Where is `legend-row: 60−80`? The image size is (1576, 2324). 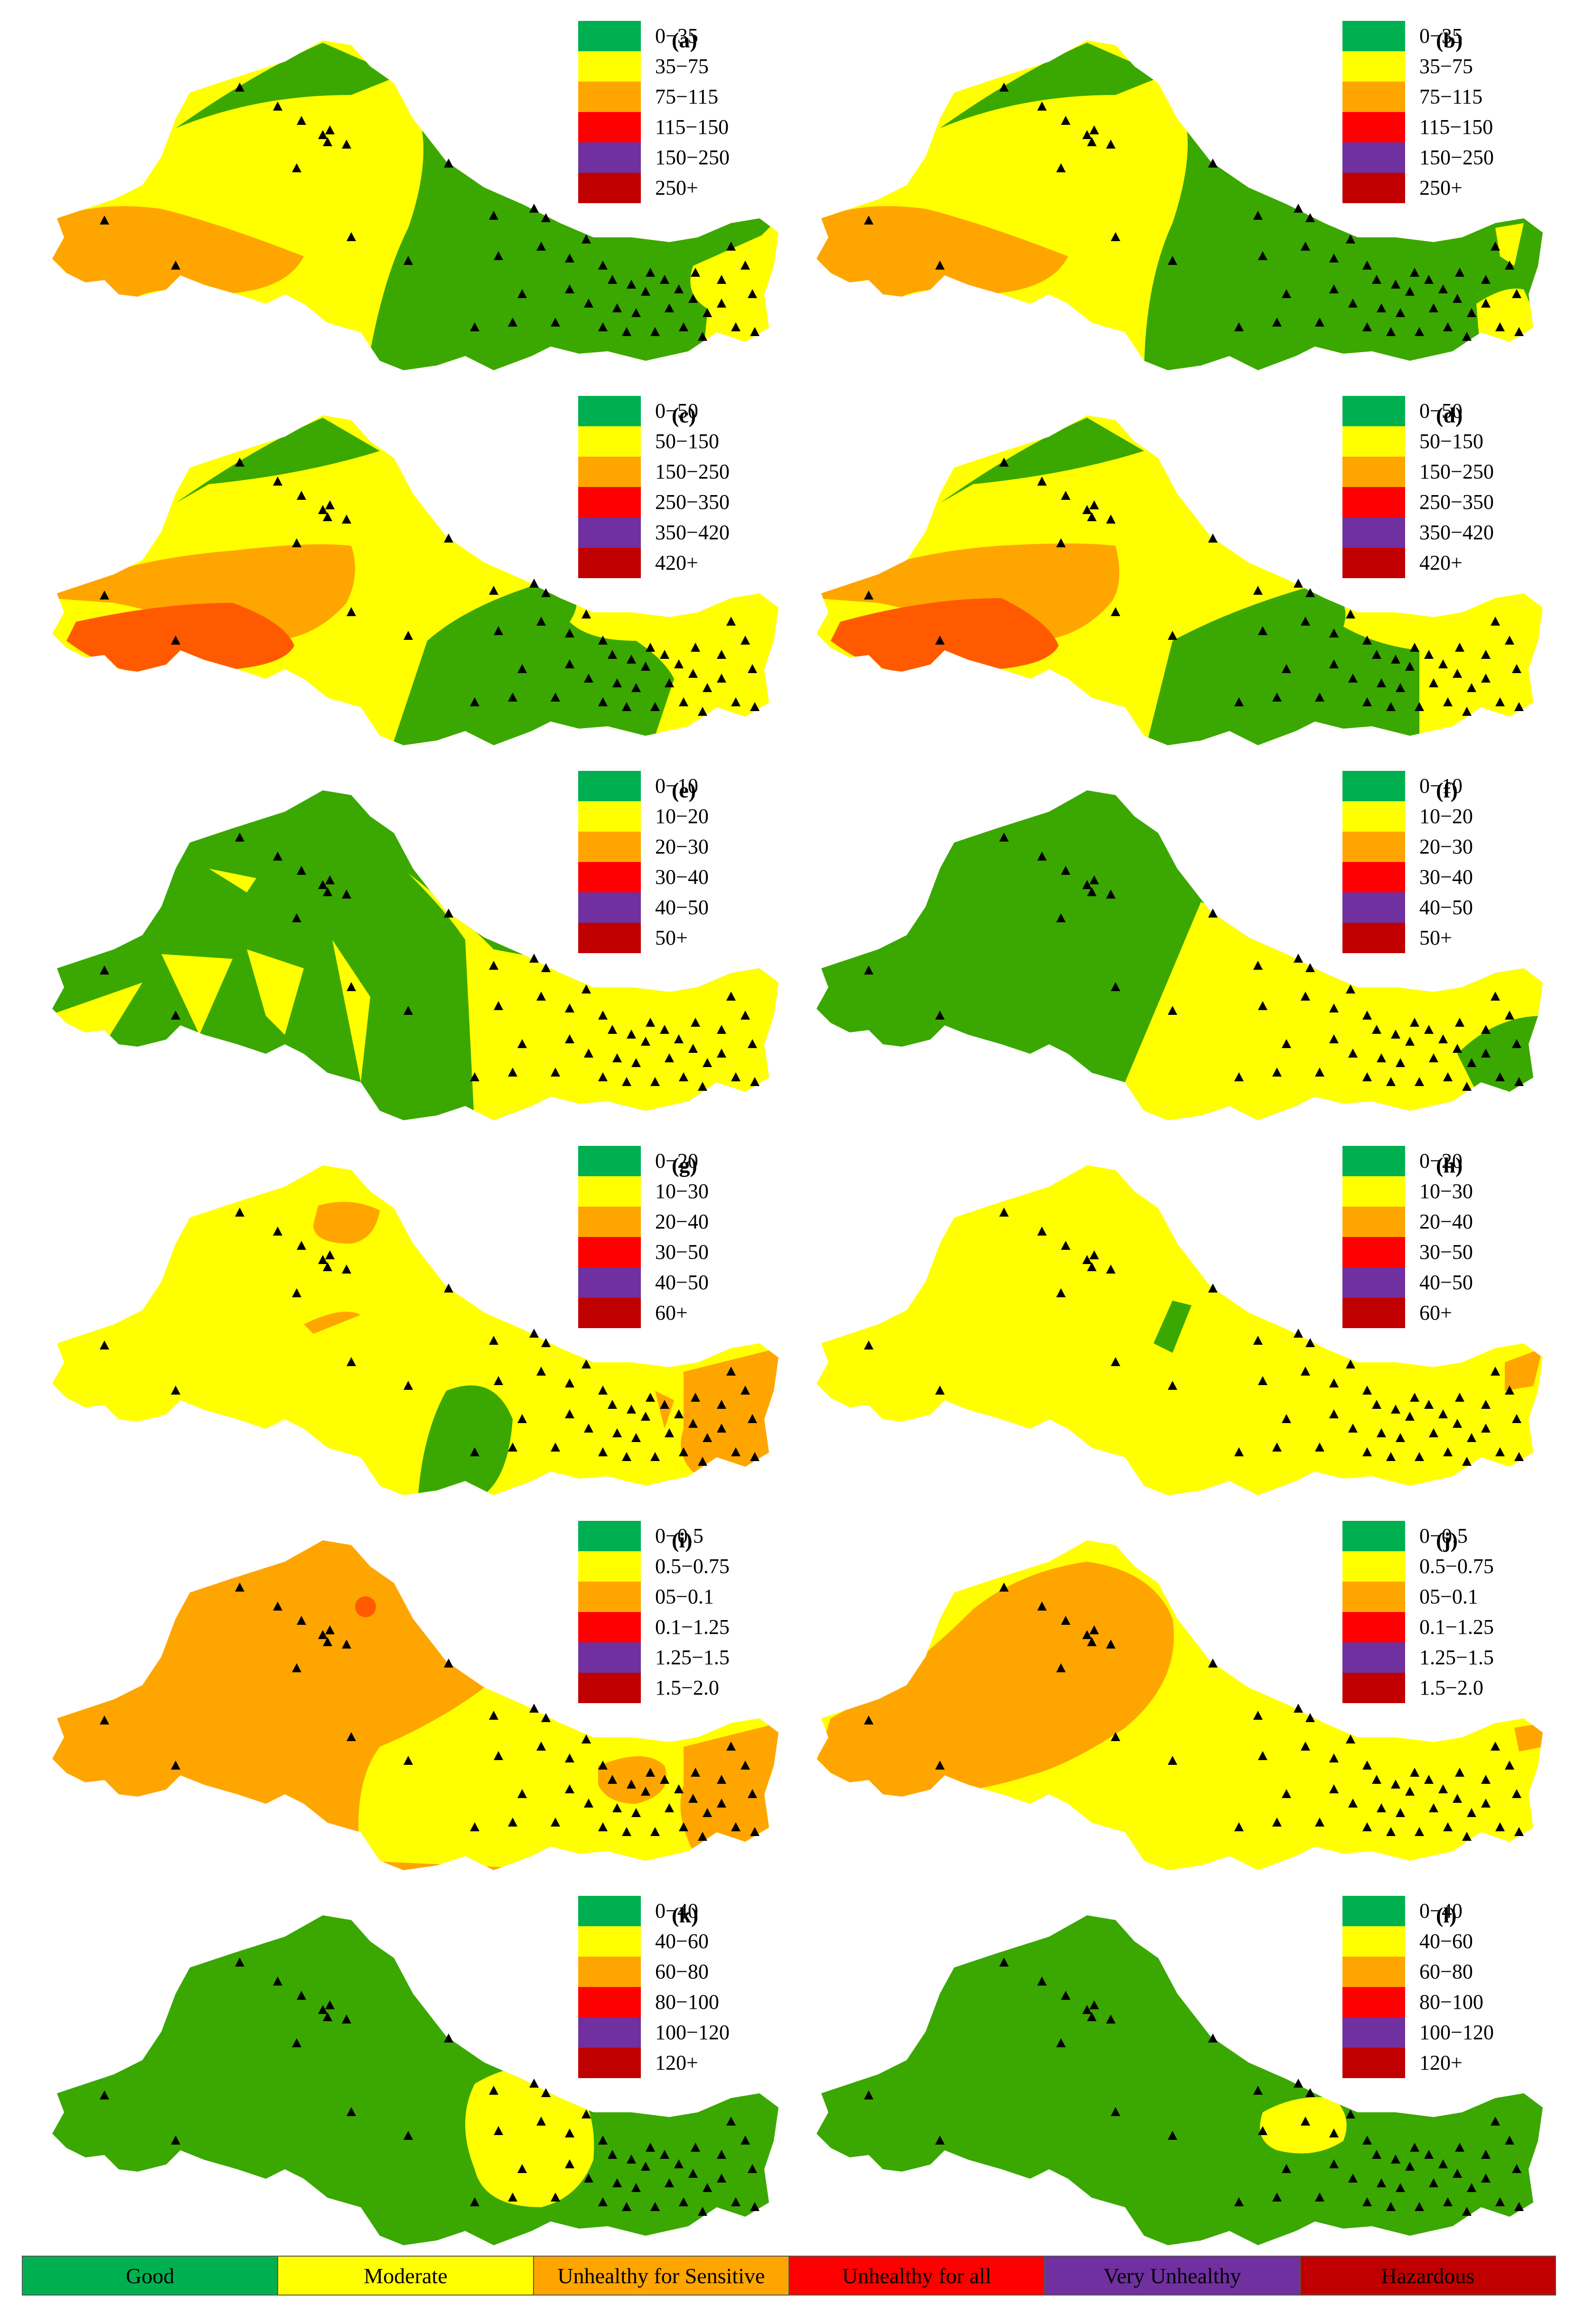 legend-row: 60−80 is located at coordinates (678, 1972).